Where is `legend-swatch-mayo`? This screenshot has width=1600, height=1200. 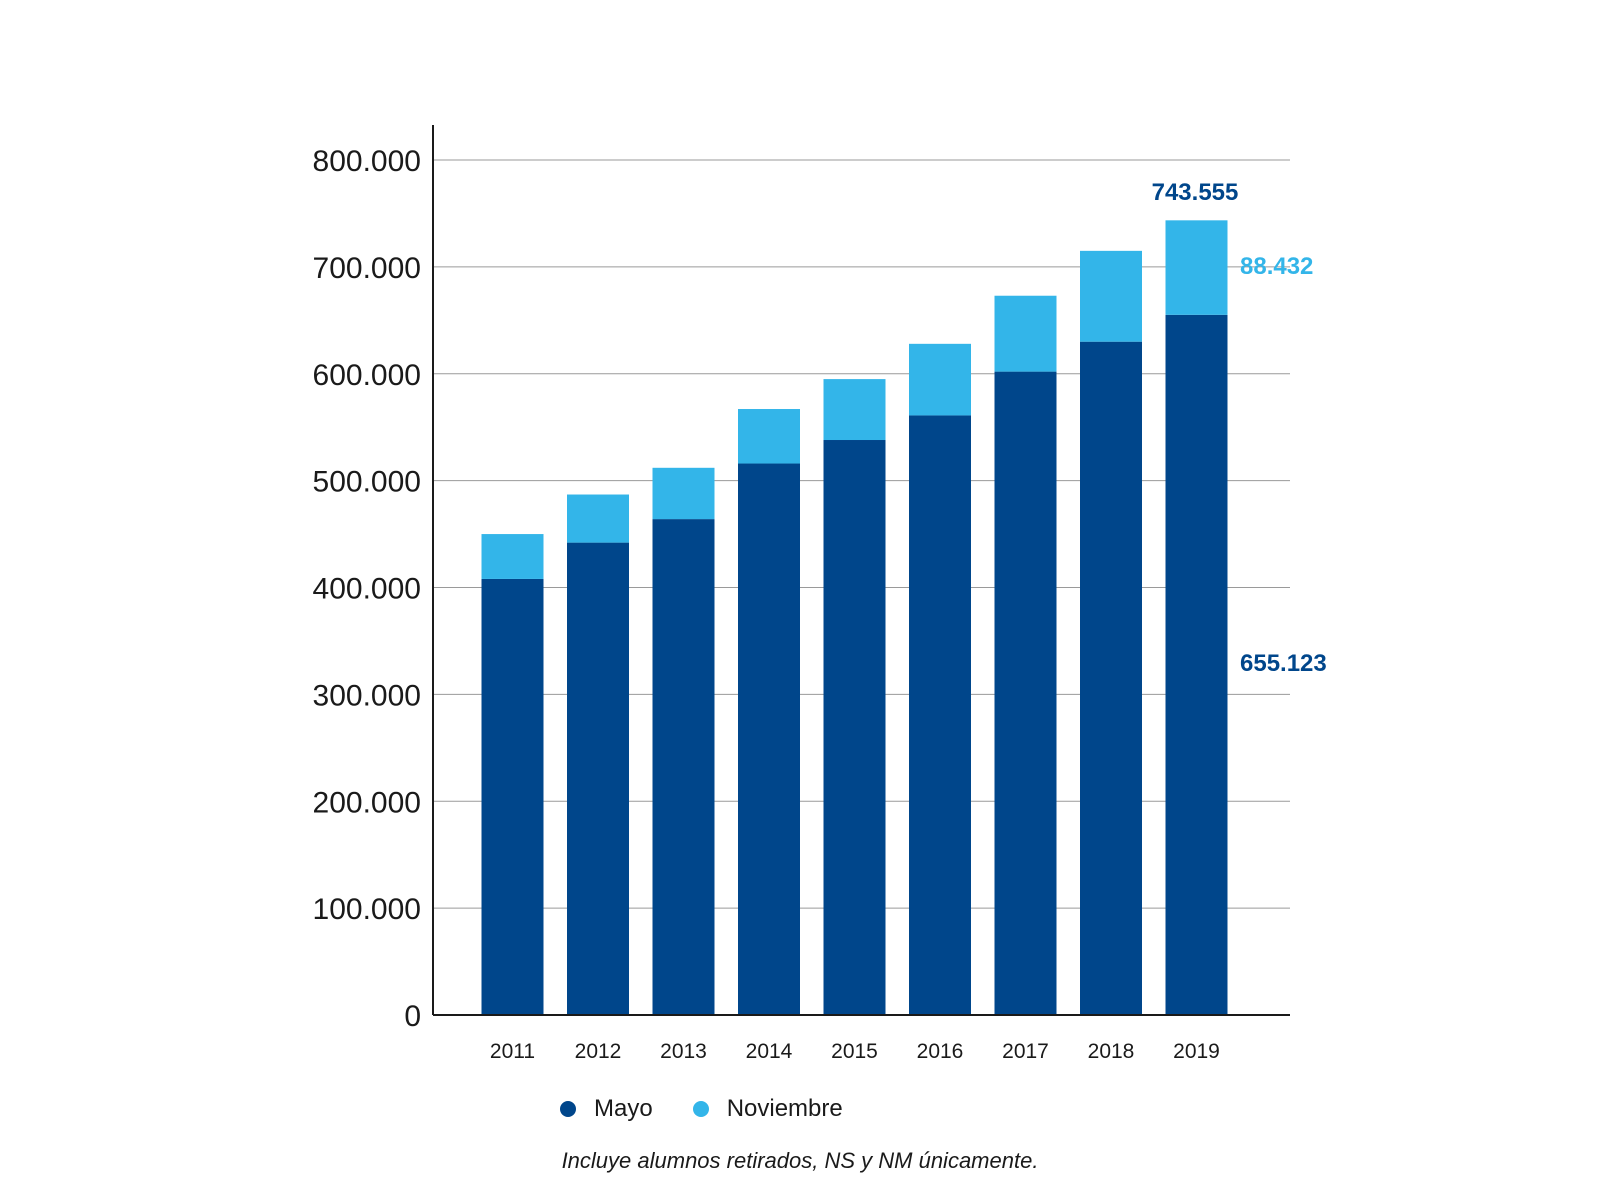 legend-swatch-mayo is located at coordinates (568, 1109).